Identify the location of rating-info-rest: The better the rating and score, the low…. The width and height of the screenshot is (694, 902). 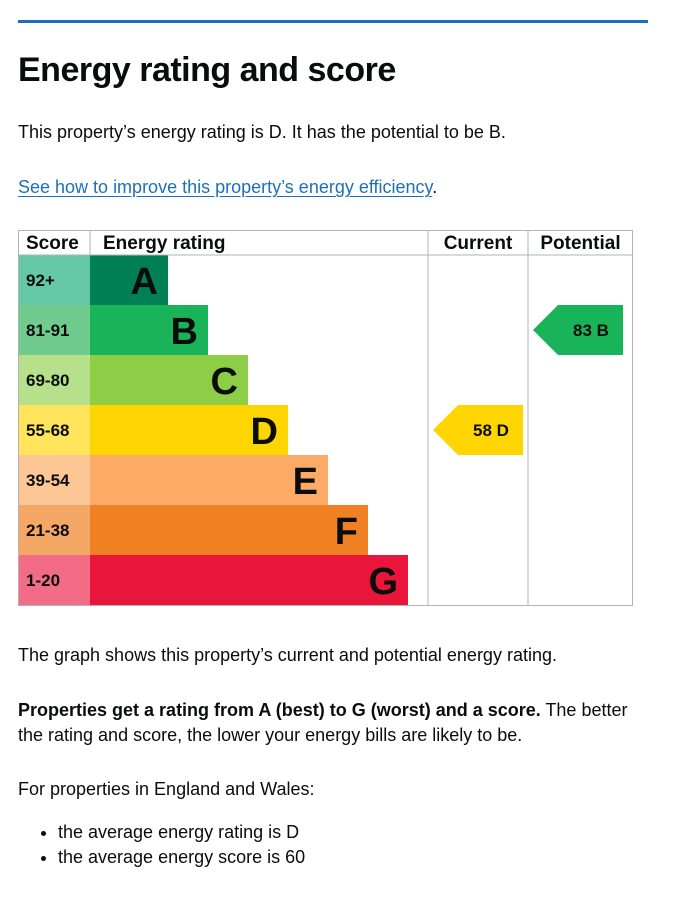
(323, 722).